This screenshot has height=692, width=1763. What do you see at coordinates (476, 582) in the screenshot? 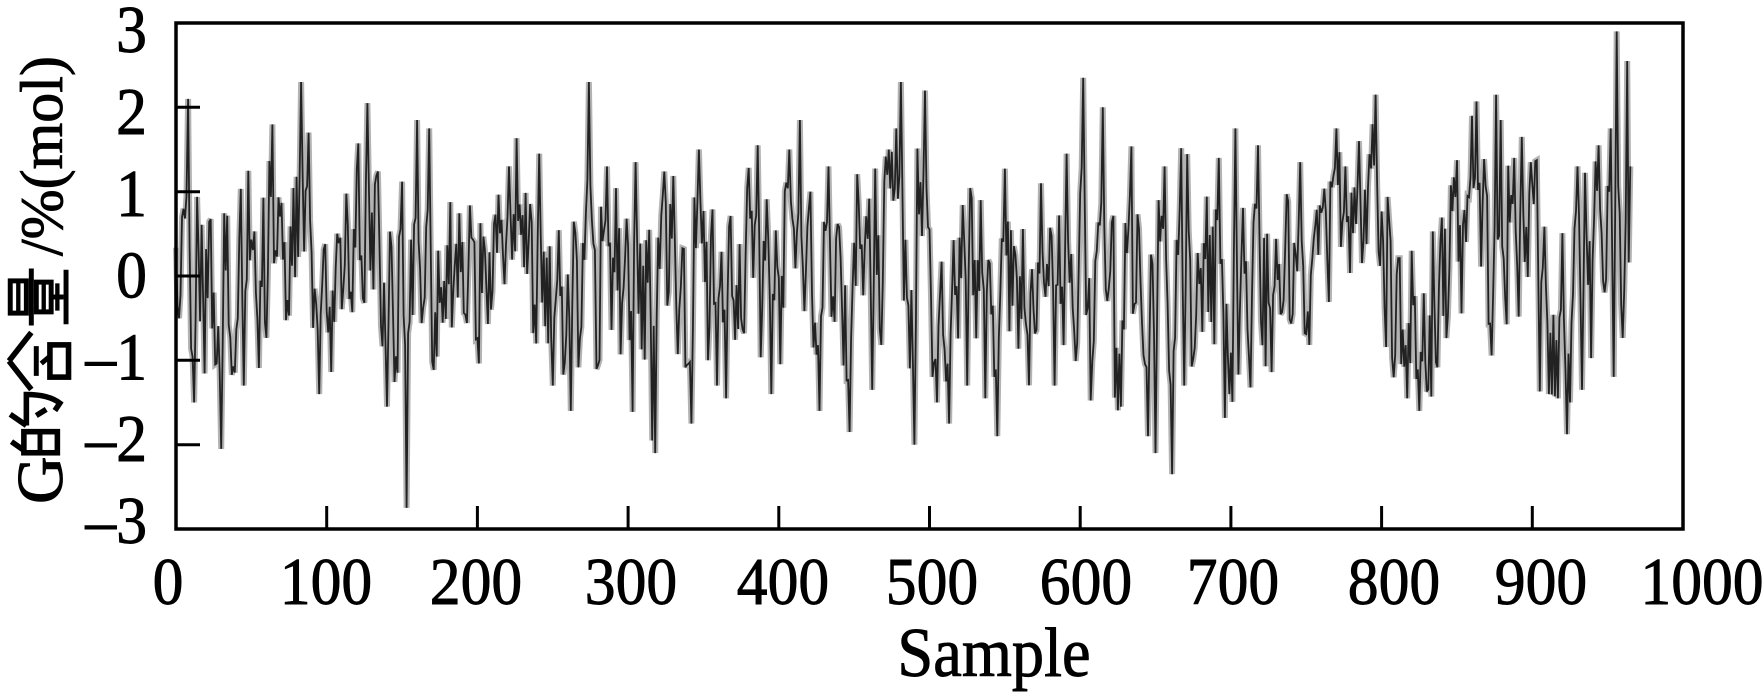
I see `svg-text: 200` at bounding box center [476, 582].